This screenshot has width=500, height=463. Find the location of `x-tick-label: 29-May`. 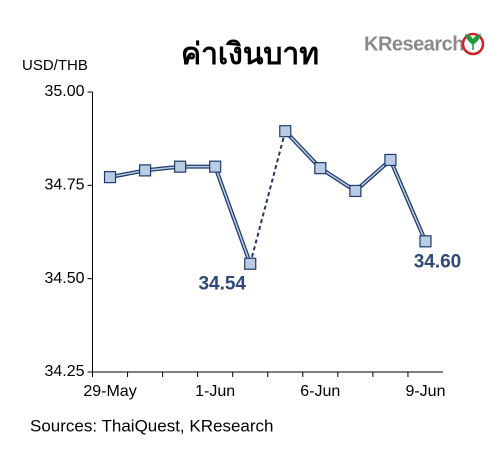

x-tick-label: 29-May is located at coordinates (109, 391).